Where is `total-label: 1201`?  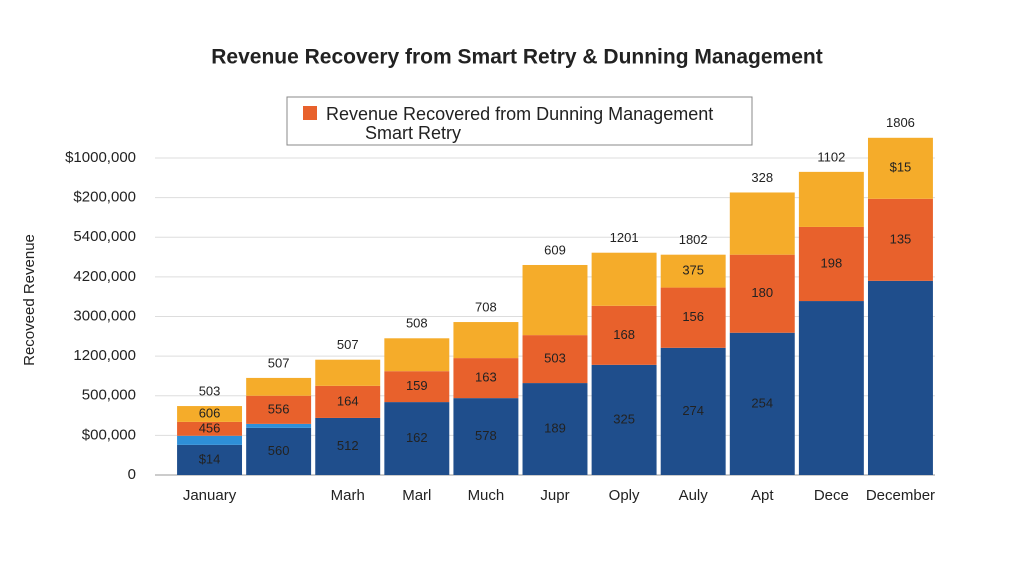 total-label: 1201 is located at coordinates (624, 237).